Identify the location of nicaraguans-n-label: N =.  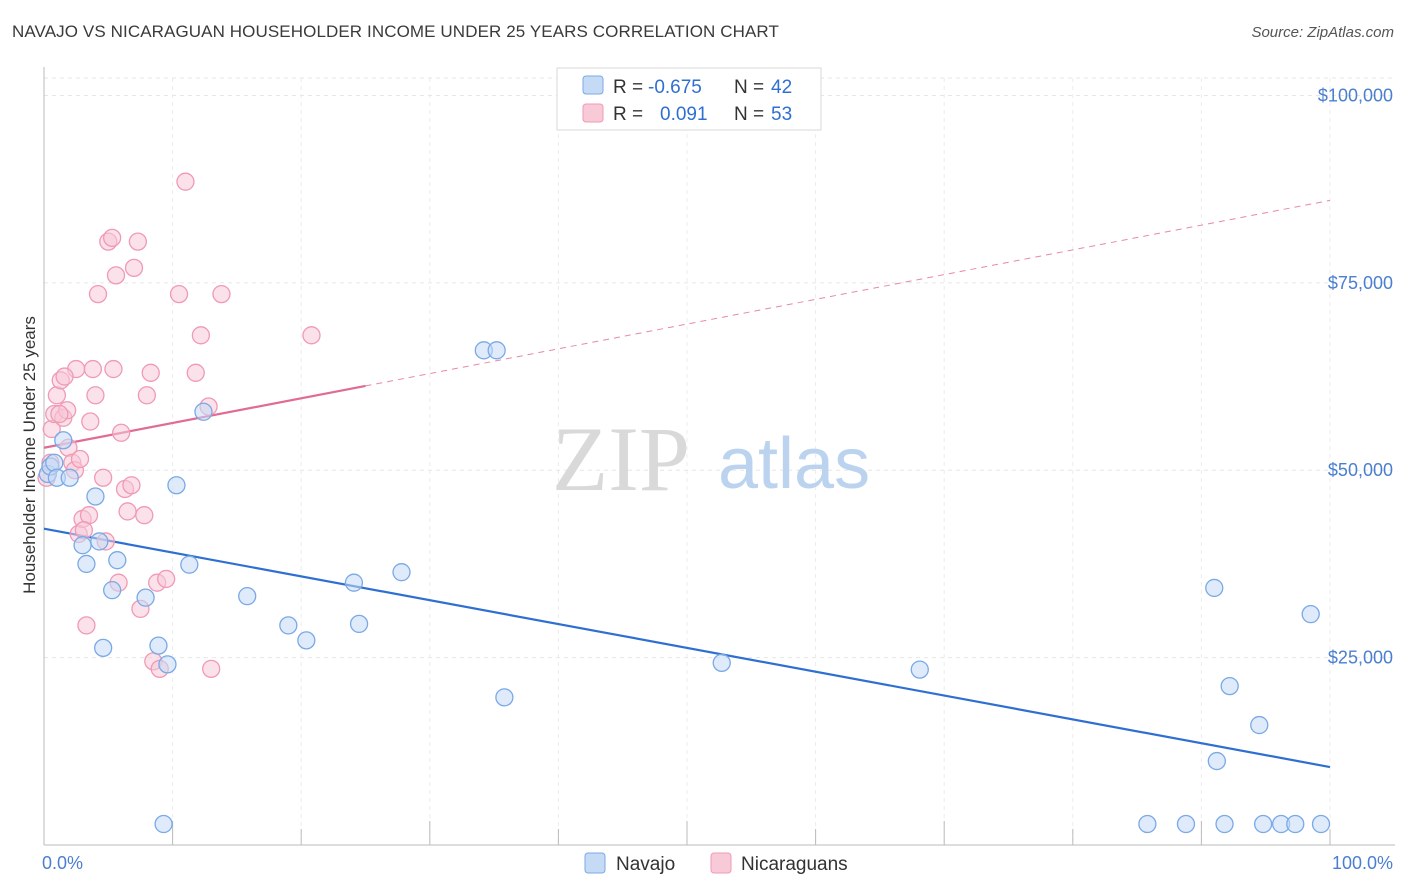
(749, 114).